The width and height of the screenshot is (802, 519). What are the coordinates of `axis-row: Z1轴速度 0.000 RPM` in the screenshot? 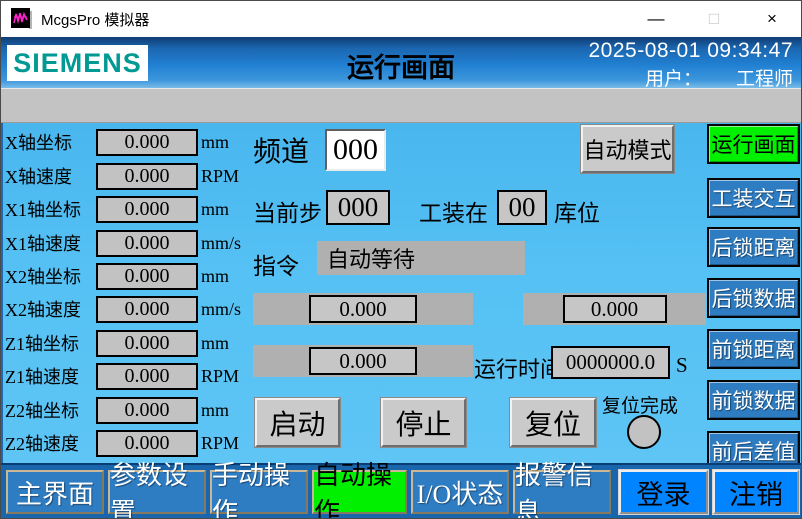 It's located at (122, 376).